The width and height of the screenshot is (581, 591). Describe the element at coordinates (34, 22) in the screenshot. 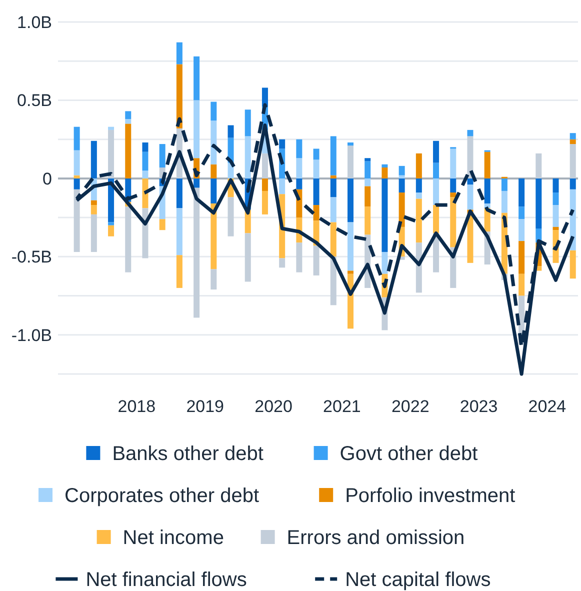

I see `y-tick-label: 1.0B` at that location.